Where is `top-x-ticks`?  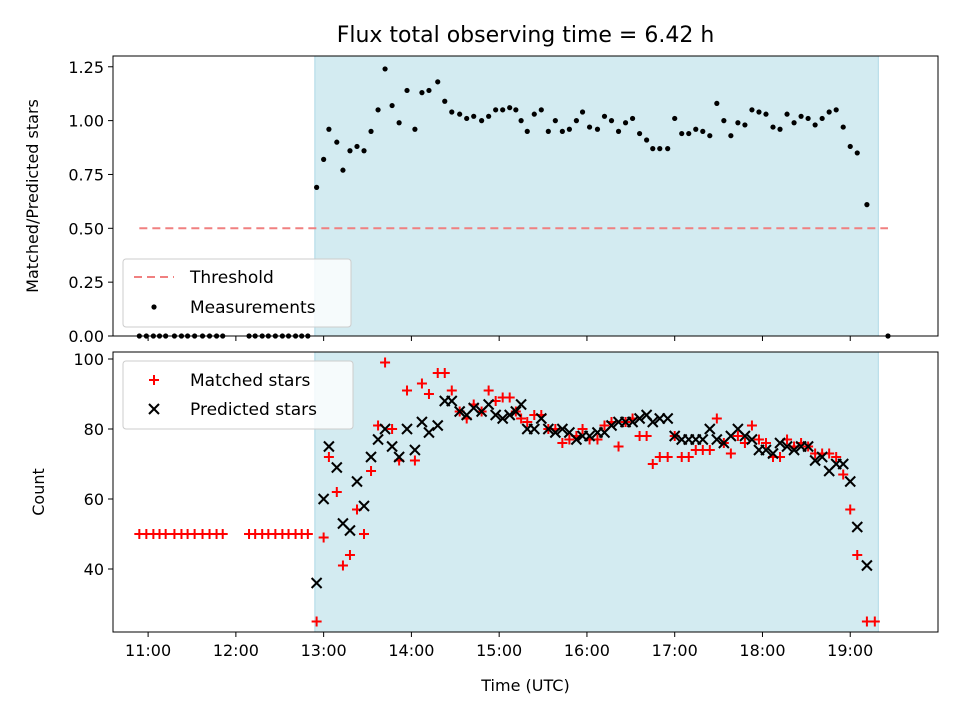 top-x-ticks is located at coordinates (499, 338).